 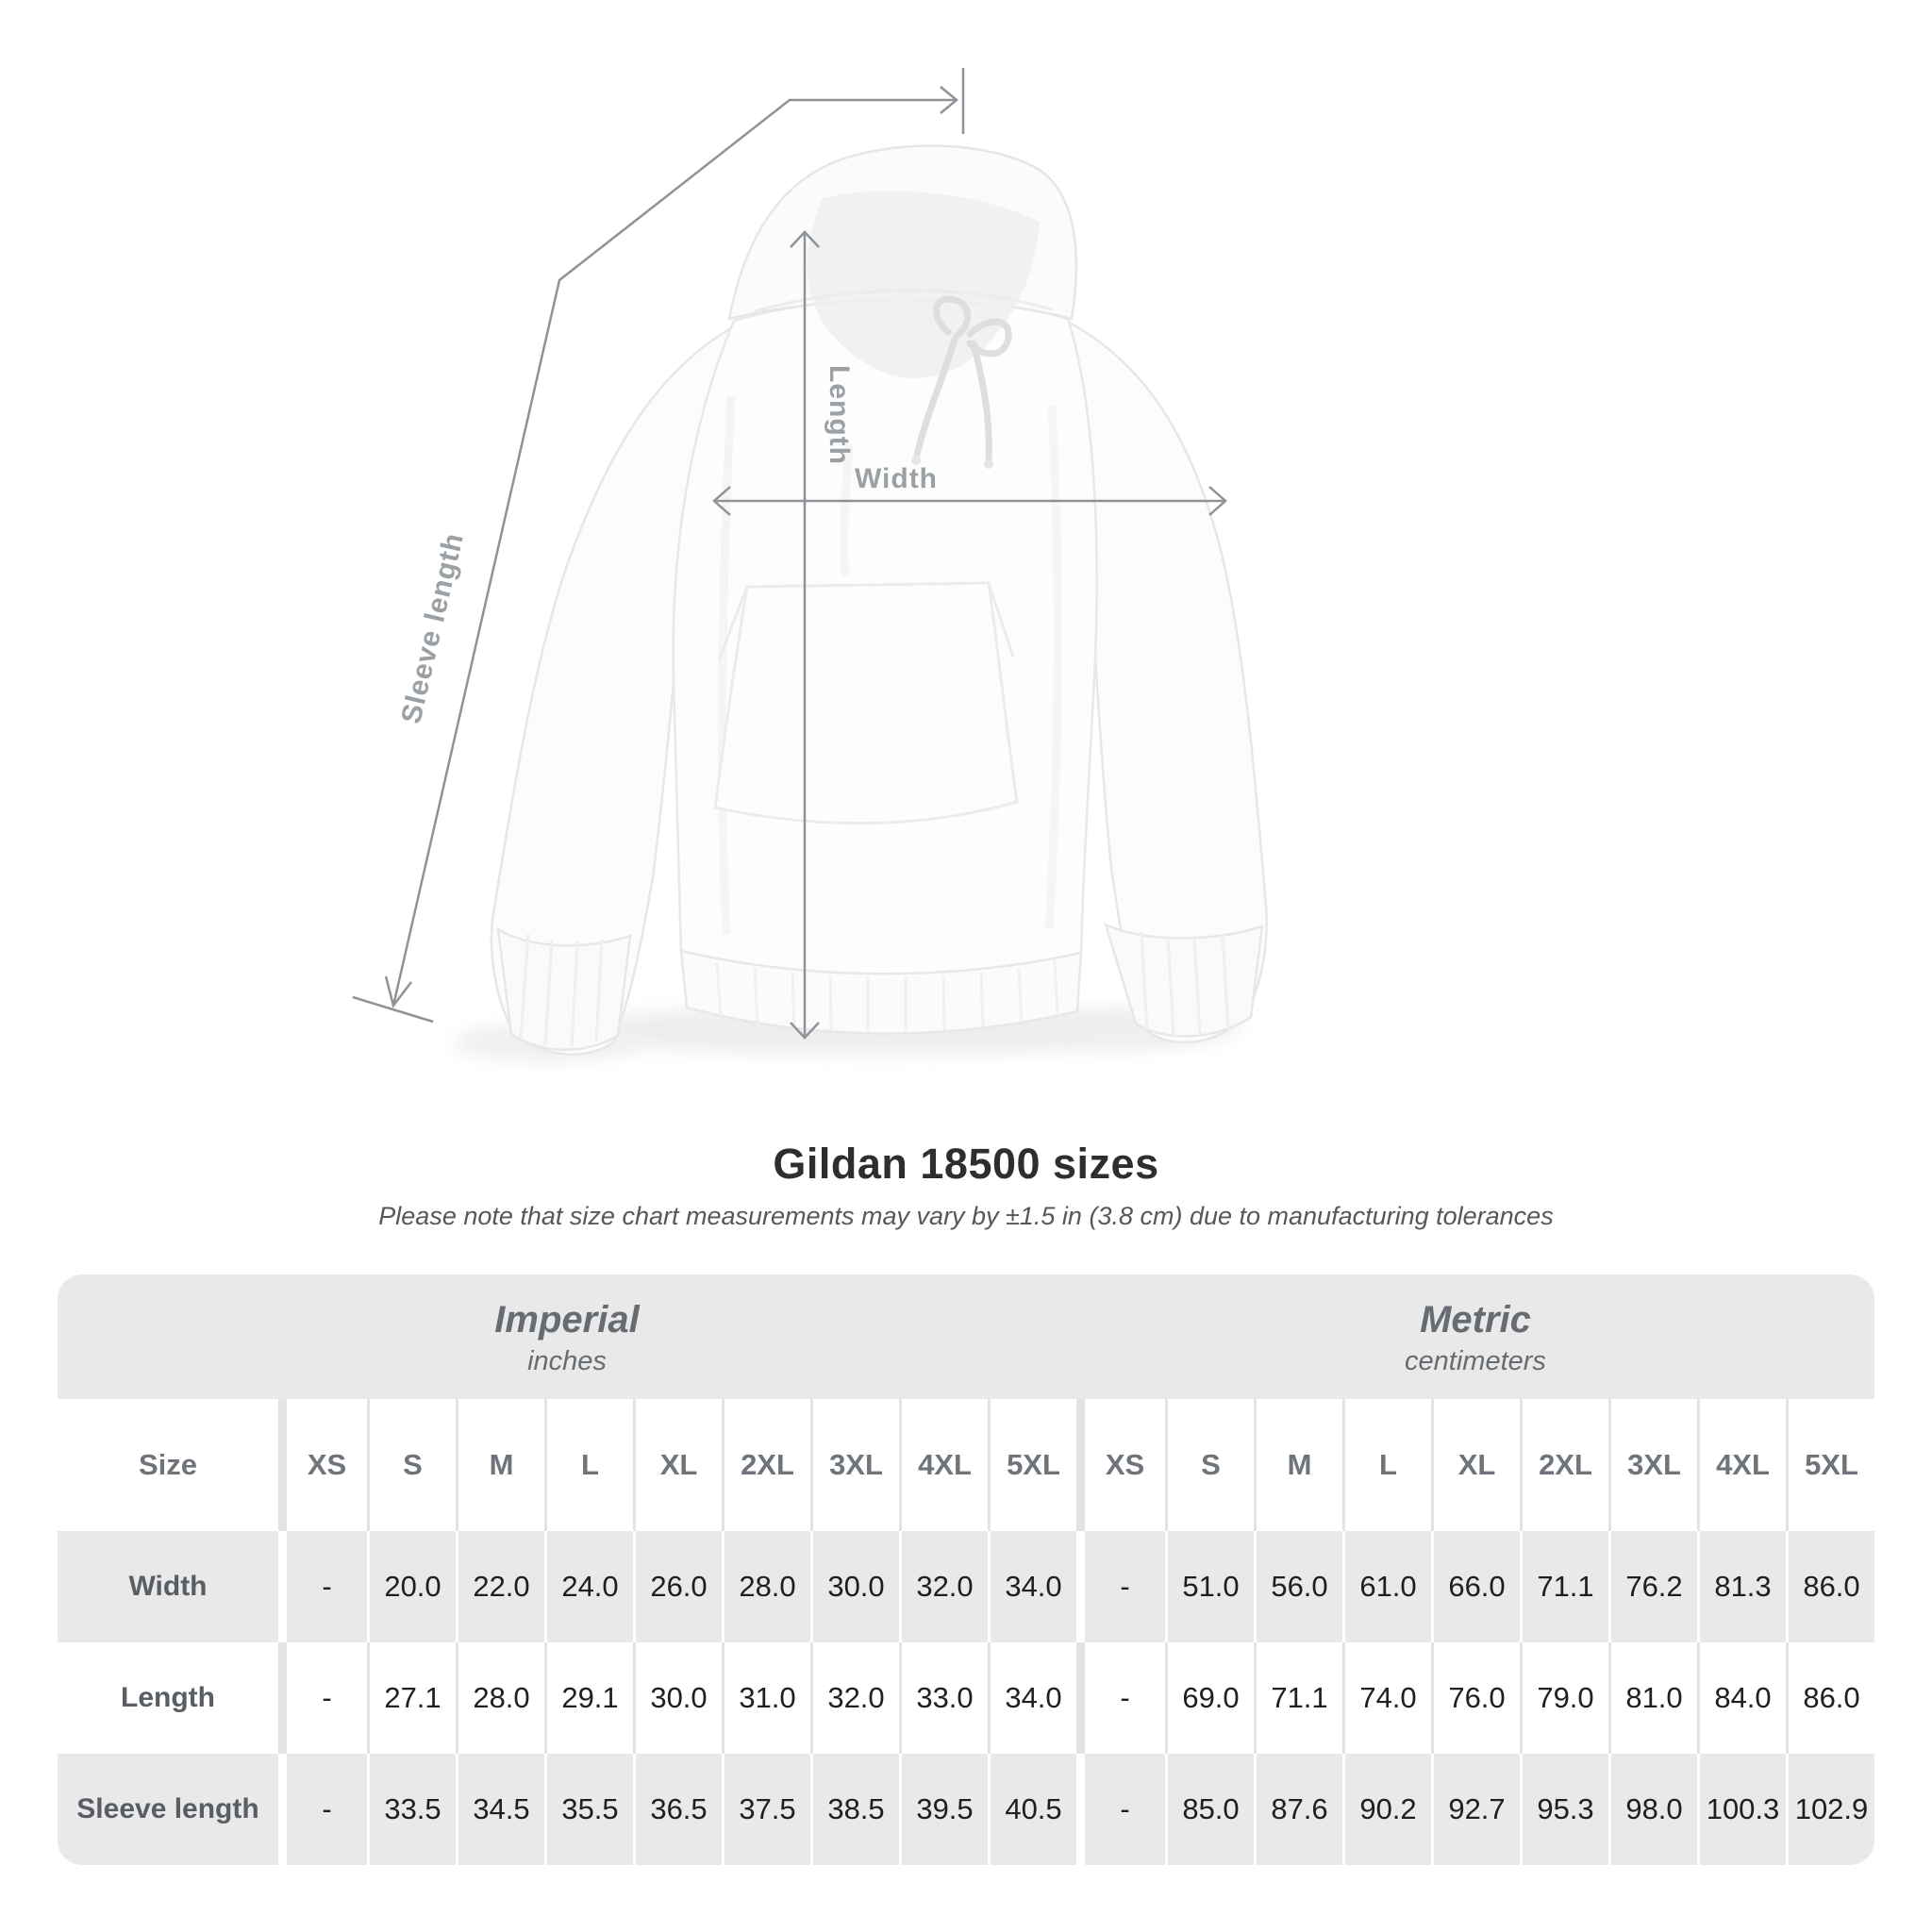 I want to click on unit-group-unit-metric: centimeters, so click(x=1476, y=1361).